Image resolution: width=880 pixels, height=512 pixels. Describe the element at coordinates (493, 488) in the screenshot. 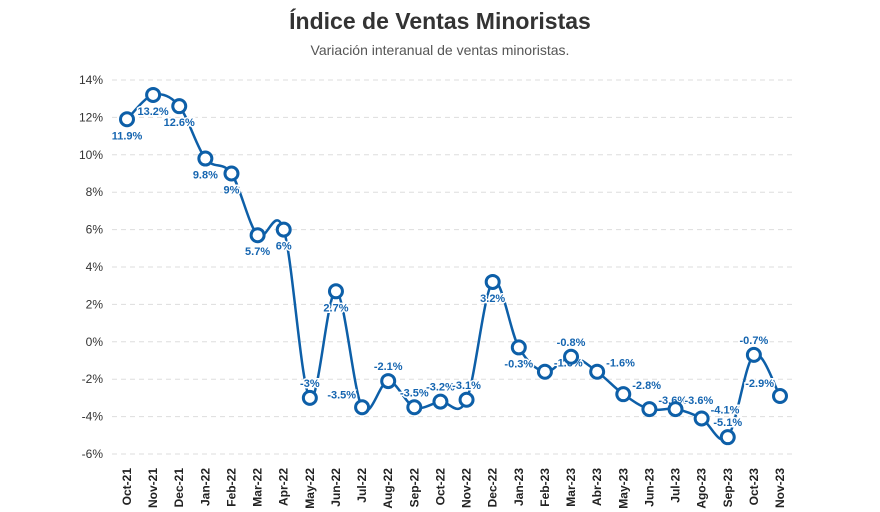

I see `x-tick-label: Dec-22` at that location.